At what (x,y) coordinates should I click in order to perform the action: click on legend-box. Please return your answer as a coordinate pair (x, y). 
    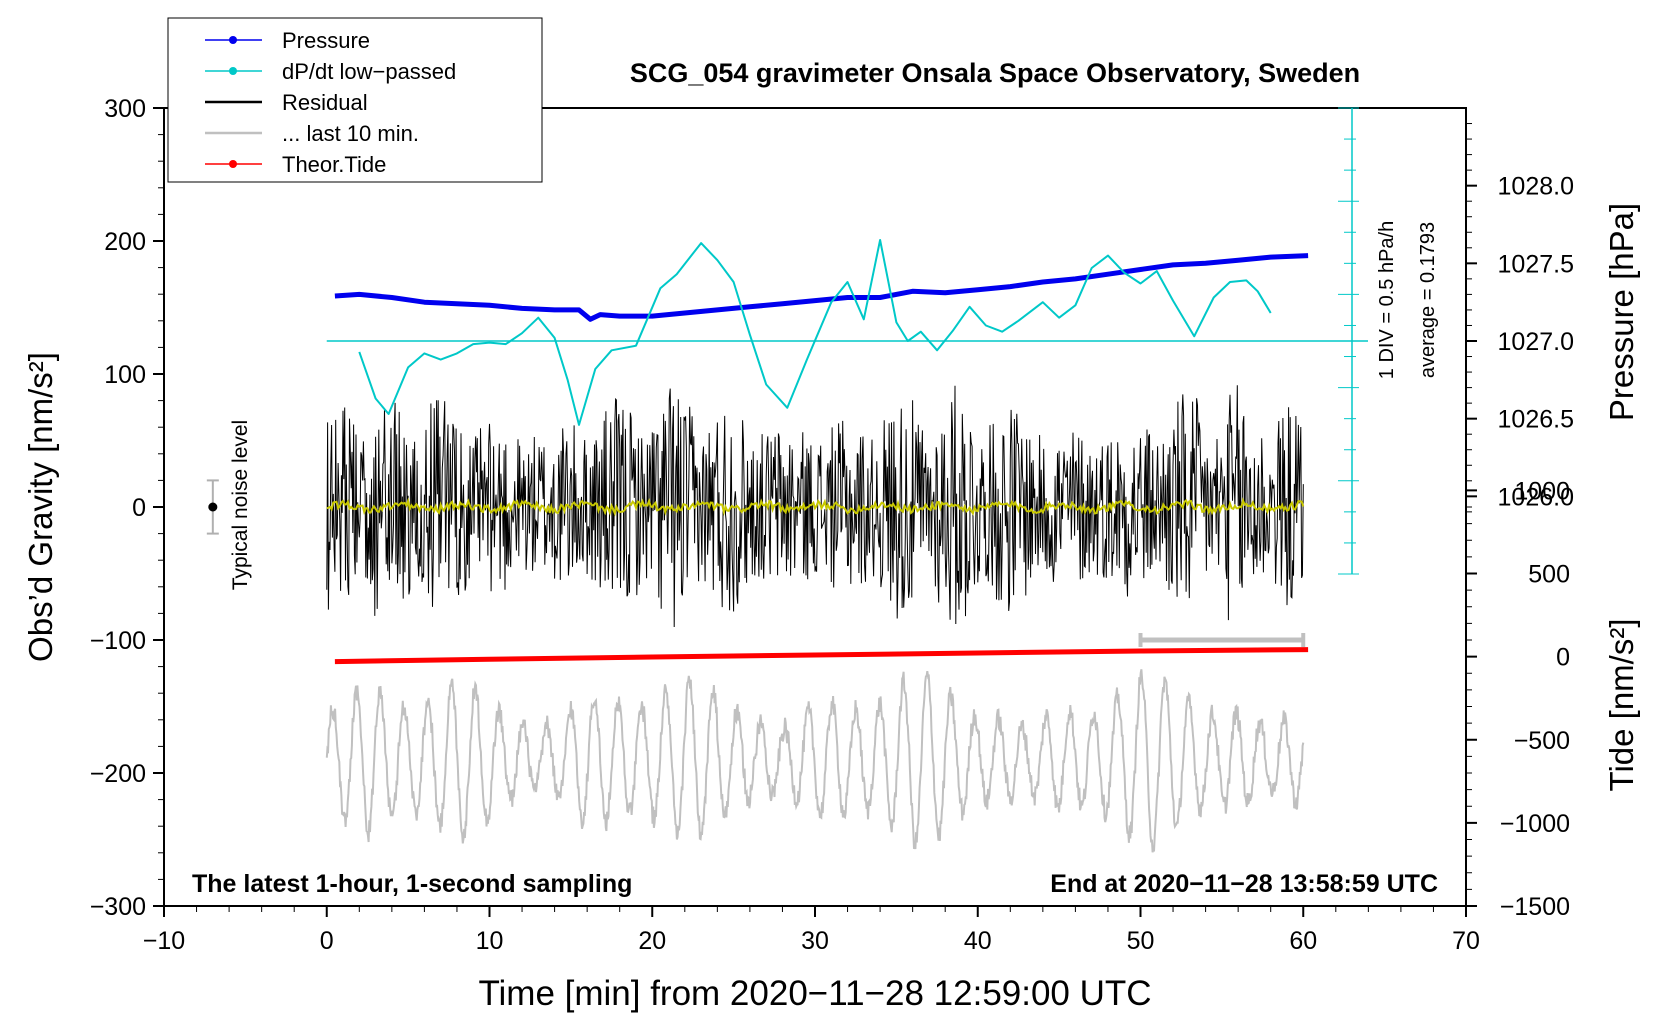
    Looking at the image, I should click on (355, 100).